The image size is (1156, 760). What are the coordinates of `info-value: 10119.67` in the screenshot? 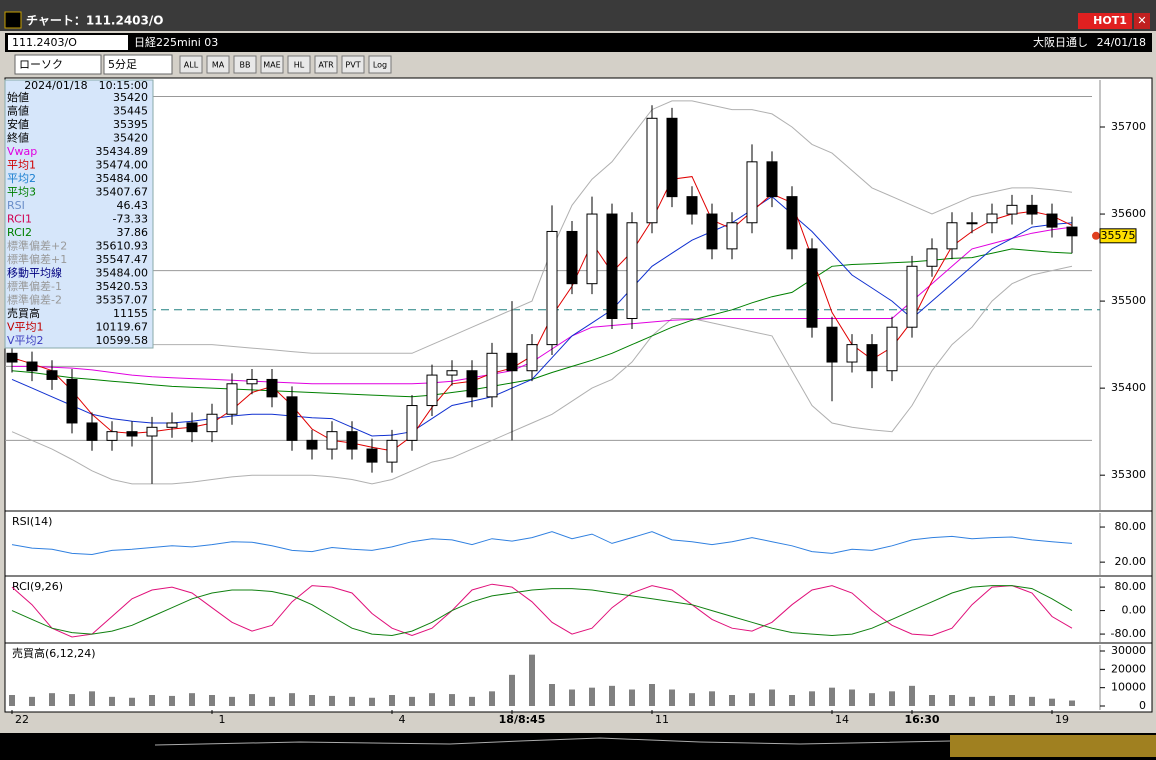 It's located at (122, 327).